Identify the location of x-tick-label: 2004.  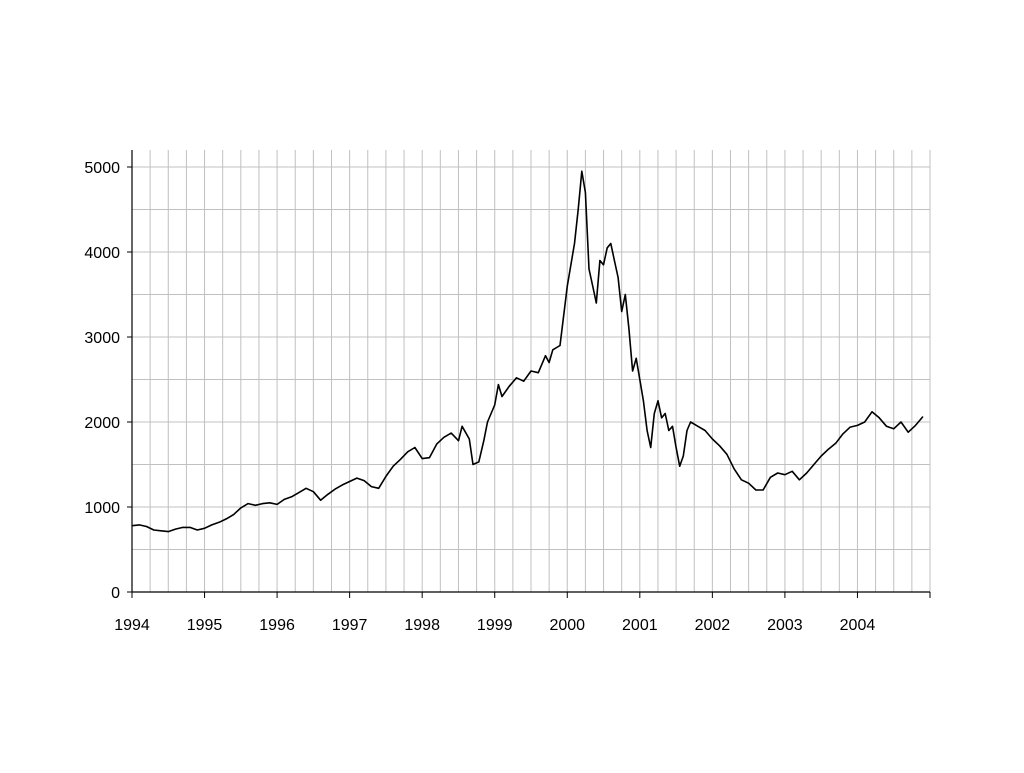
(858, 625).